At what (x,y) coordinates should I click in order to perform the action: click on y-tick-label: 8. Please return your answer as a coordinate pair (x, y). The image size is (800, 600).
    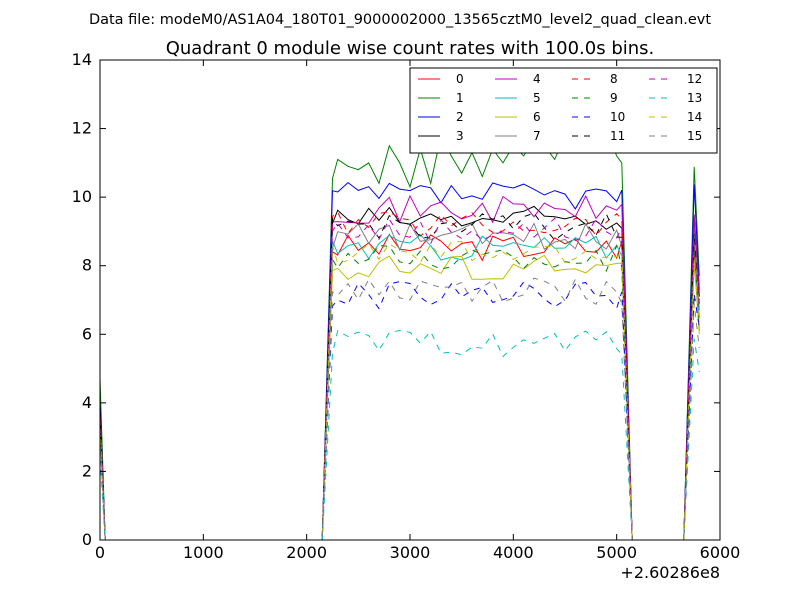
    Looking at the image, I should click on (87, 265).